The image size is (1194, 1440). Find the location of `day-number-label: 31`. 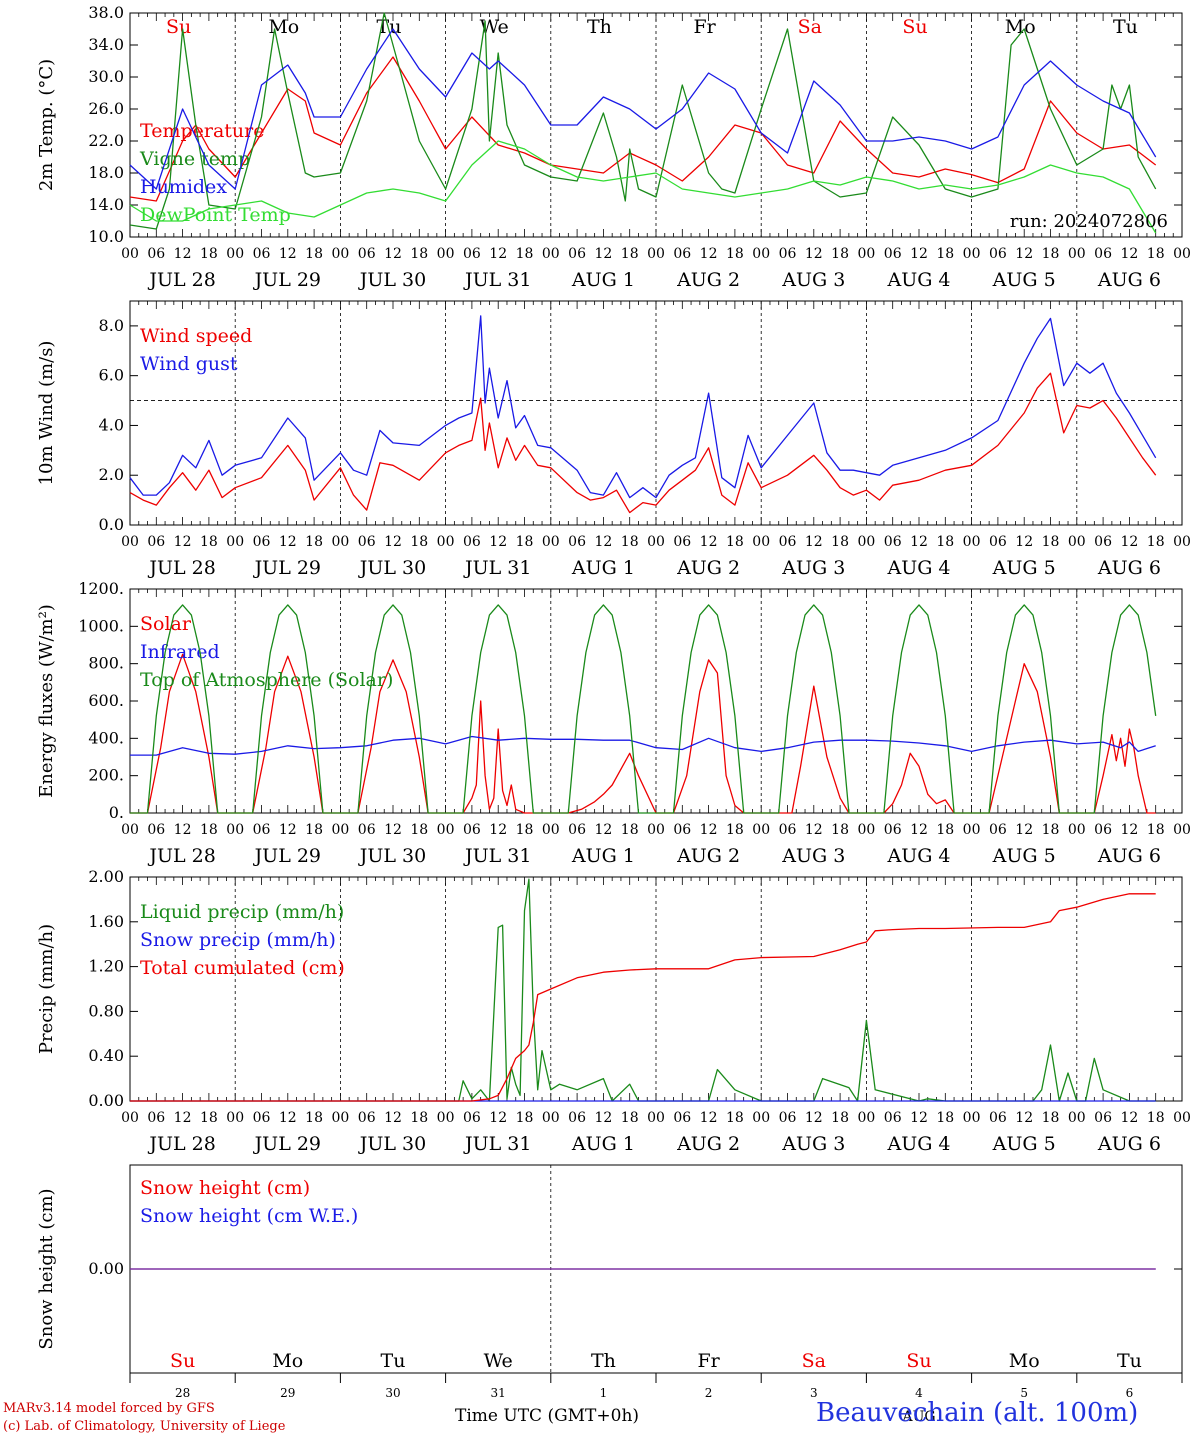

day-number-label: 31 is located at coordinates (498, 1393).